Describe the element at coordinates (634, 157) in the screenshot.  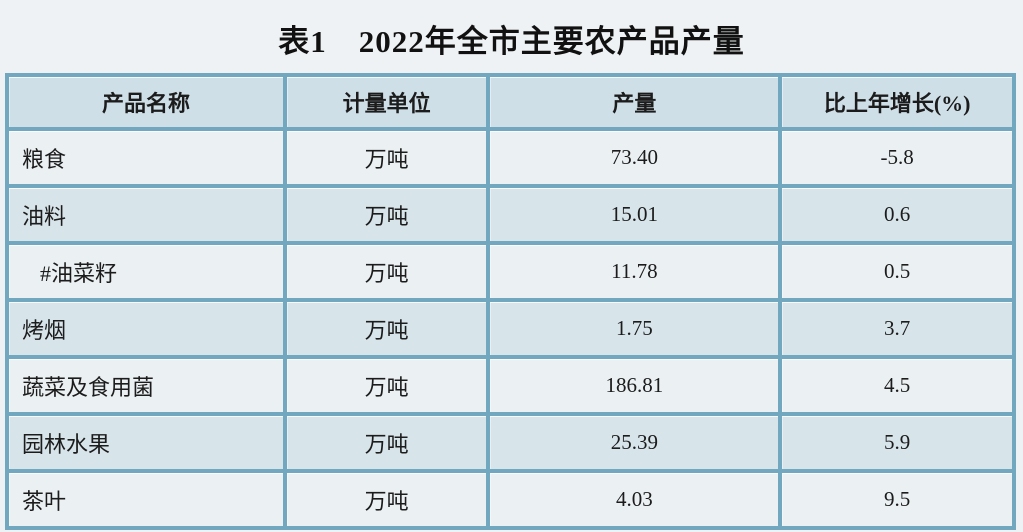
I see `output-cell: 73.40` at that location.